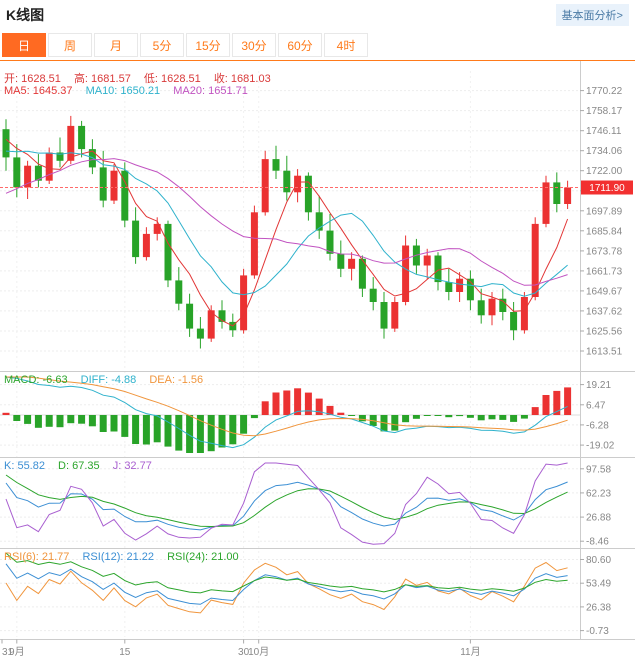 This screenshot has width=635, height=672. I want to click on svg-text: 26.38, so click(598, 607).